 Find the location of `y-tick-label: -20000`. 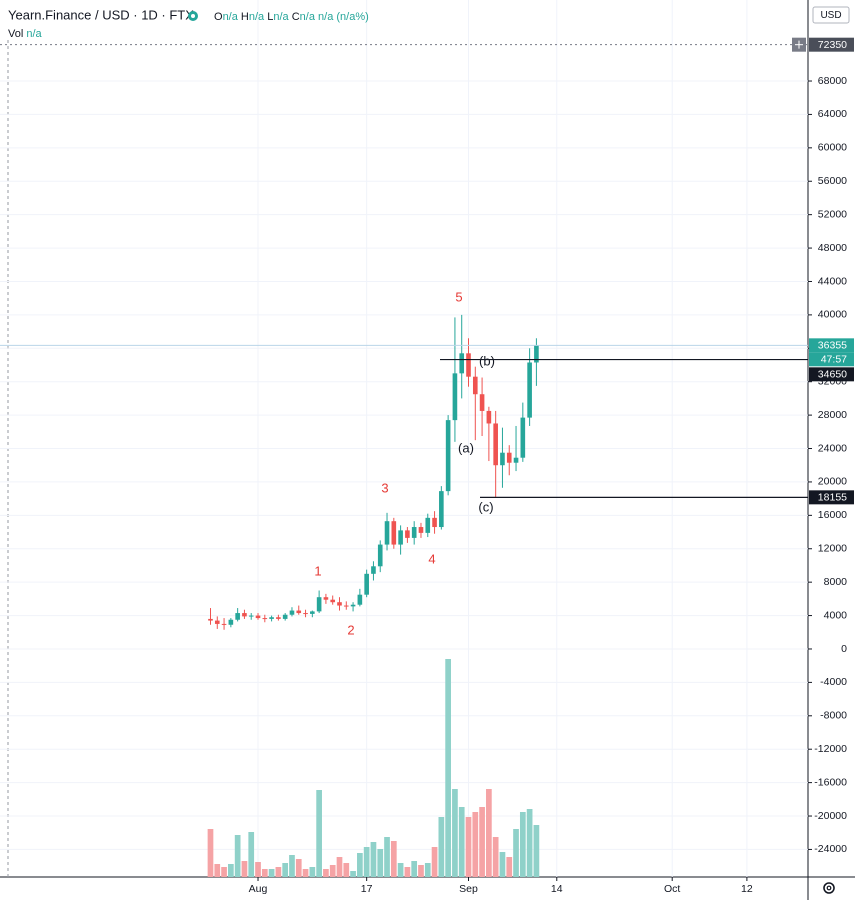

y-tick-label: -20000 is located at coordinates (830, 816).